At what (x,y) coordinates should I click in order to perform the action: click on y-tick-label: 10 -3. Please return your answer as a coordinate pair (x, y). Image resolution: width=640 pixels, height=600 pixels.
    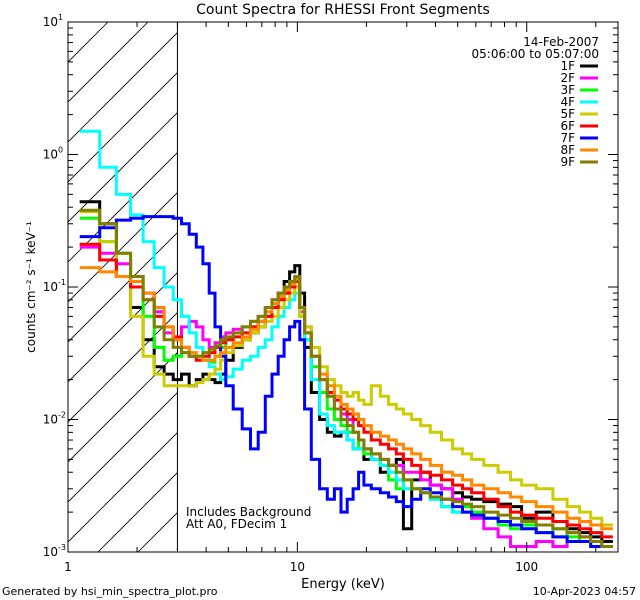
    Looking at the image, I should click on (54, 551).